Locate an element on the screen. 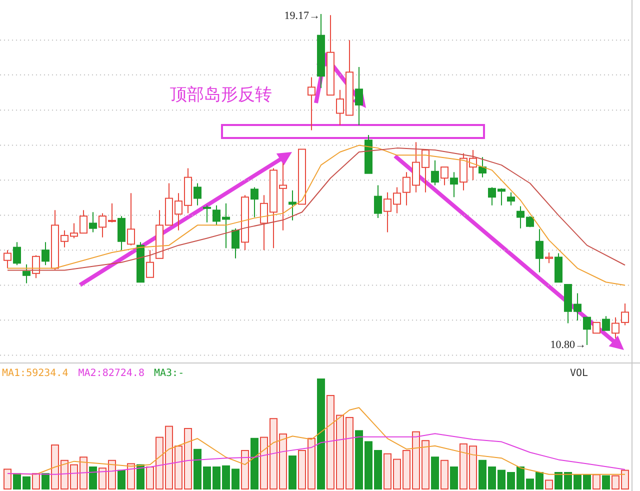  text: MA2:82724.8 is located at coordinates (111, 373).